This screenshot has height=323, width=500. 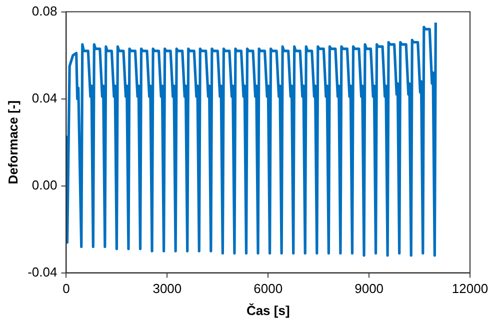 What do you see at coordinates (167, 288) in the screenshot?
I see `x-tick-label: 3000` at bounding box center [167, 288].